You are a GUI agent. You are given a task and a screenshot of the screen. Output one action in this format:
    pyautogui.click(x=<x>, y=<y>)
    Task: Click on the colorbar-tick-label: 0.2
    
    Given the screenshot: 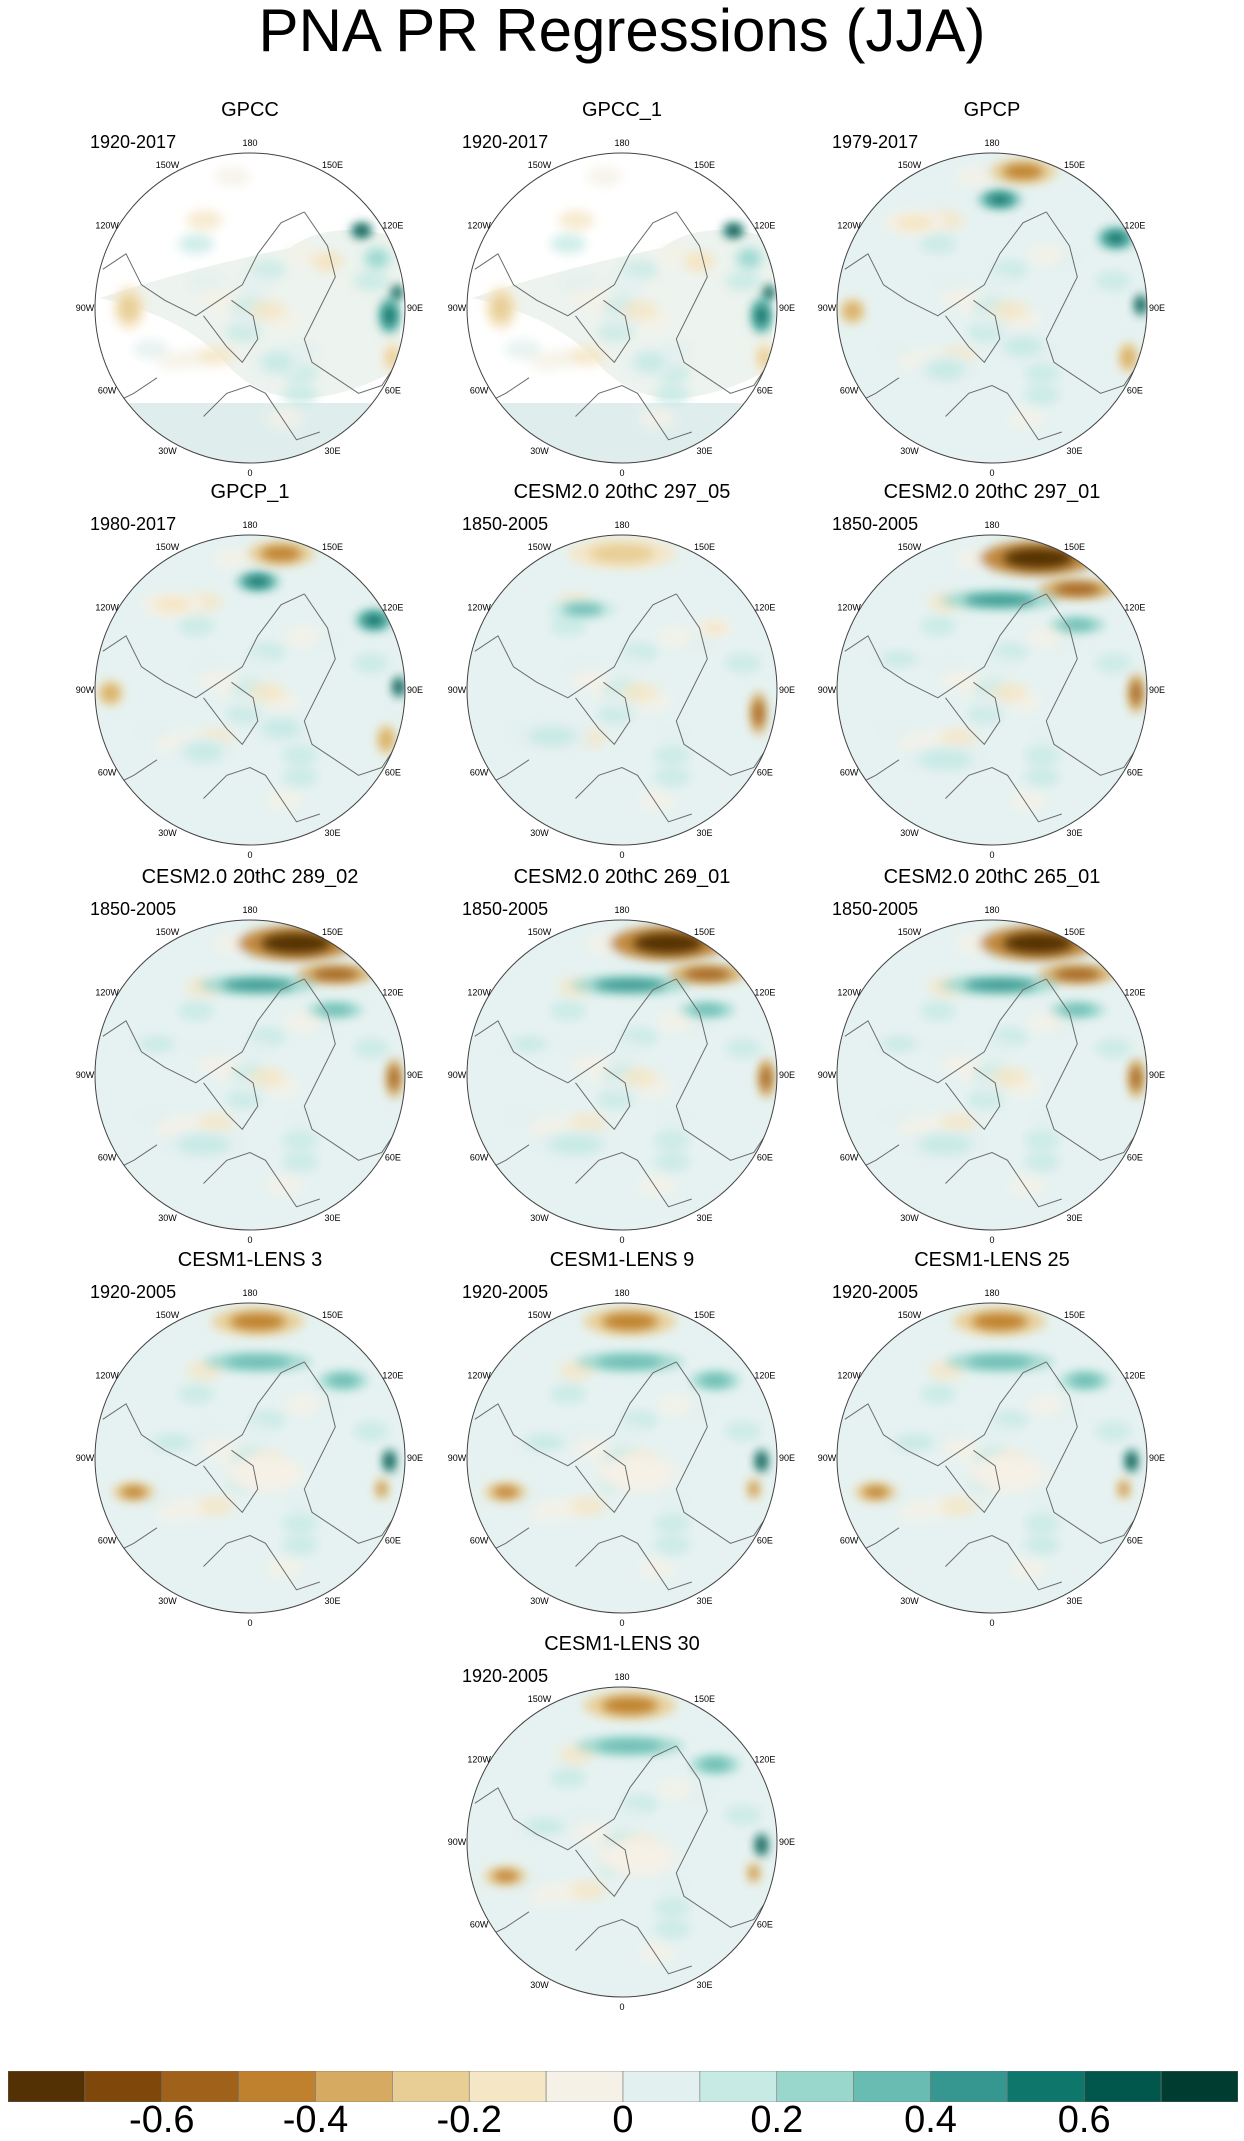 What is the action you would take?
    pyautogui.click(x=777, y=2120)
    